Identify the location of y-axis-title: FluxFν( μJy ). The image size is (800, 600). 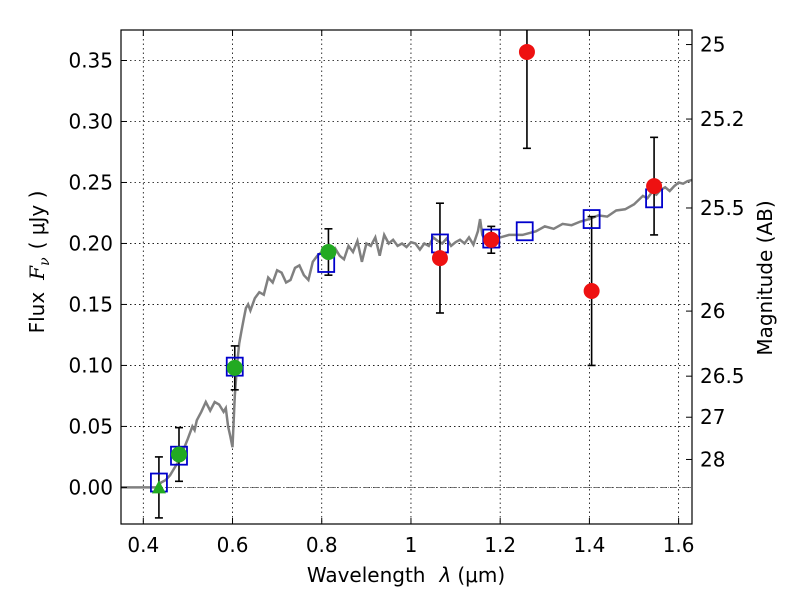
(39, 262).